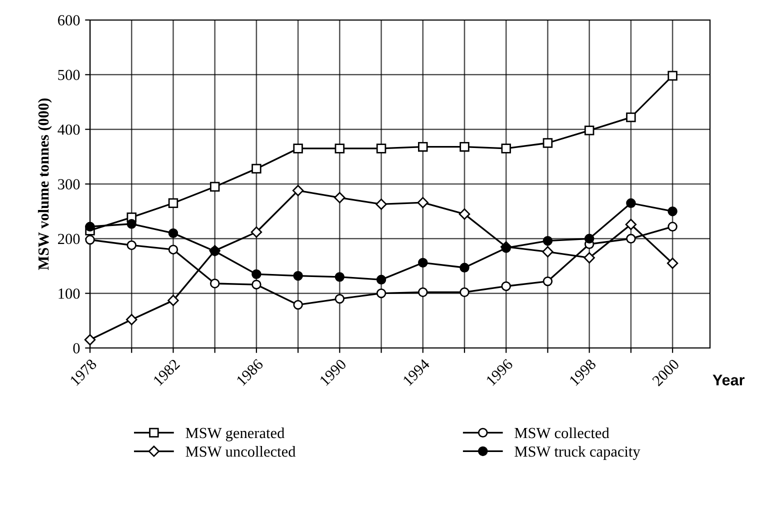  Describe the element at coordinates (562, 432) in the screenshot. I see `legend-label: MSW collected` at that location.